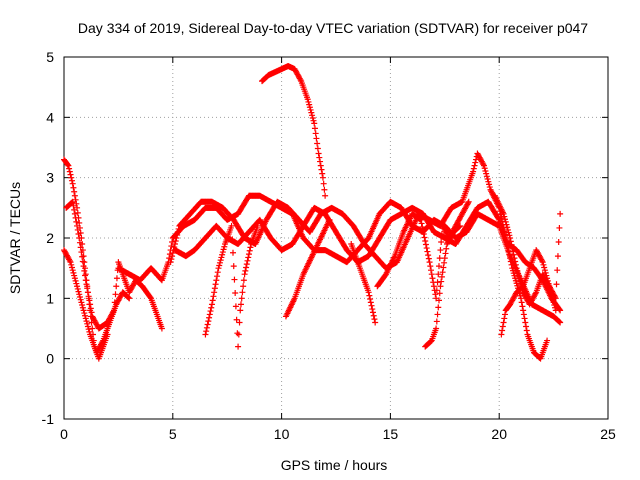 The height and width of the screenshot is (480, 640). Describe the element at coordinates (50, 57) in the screenshot. I see `y-tick-label: 5` at that location.